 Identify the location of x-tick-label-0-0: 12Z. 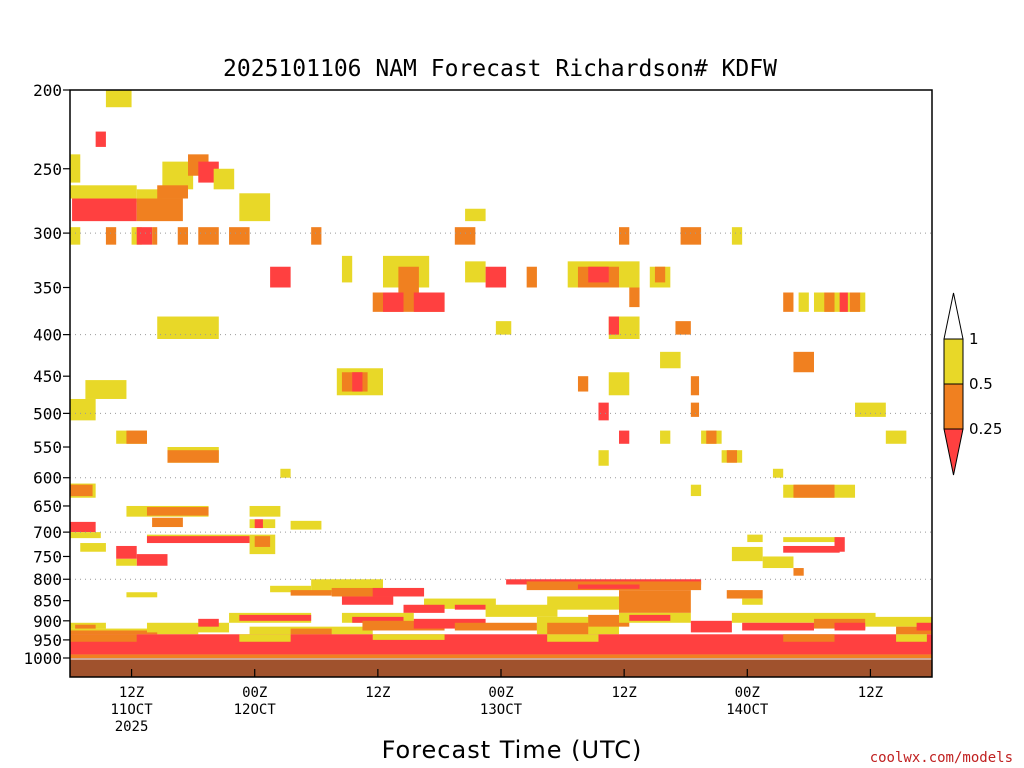
(131, 693).